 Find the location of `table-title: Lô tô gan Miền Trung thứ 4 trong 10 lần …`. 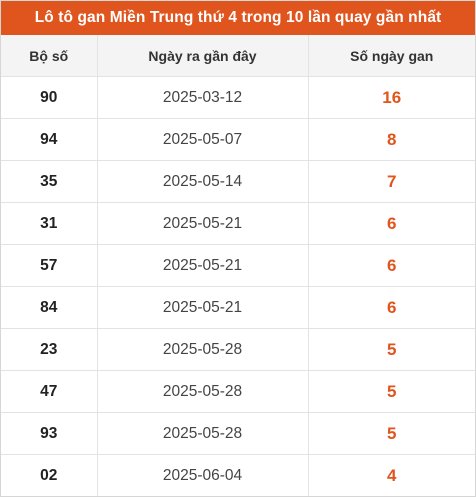

table-title: Lô tô gan Miền Trung thứ 4 trong 10 lần … is located at coordinates (238, 18).